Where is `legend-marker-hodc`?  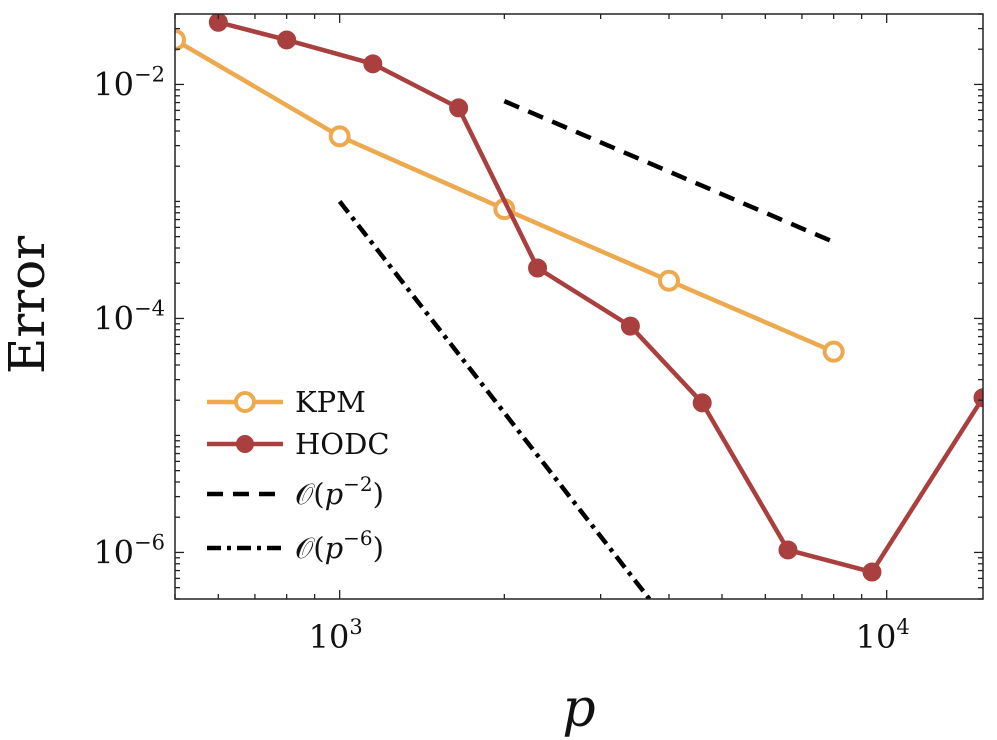 legend-marker-hodc is located at coordinates (245, 444).